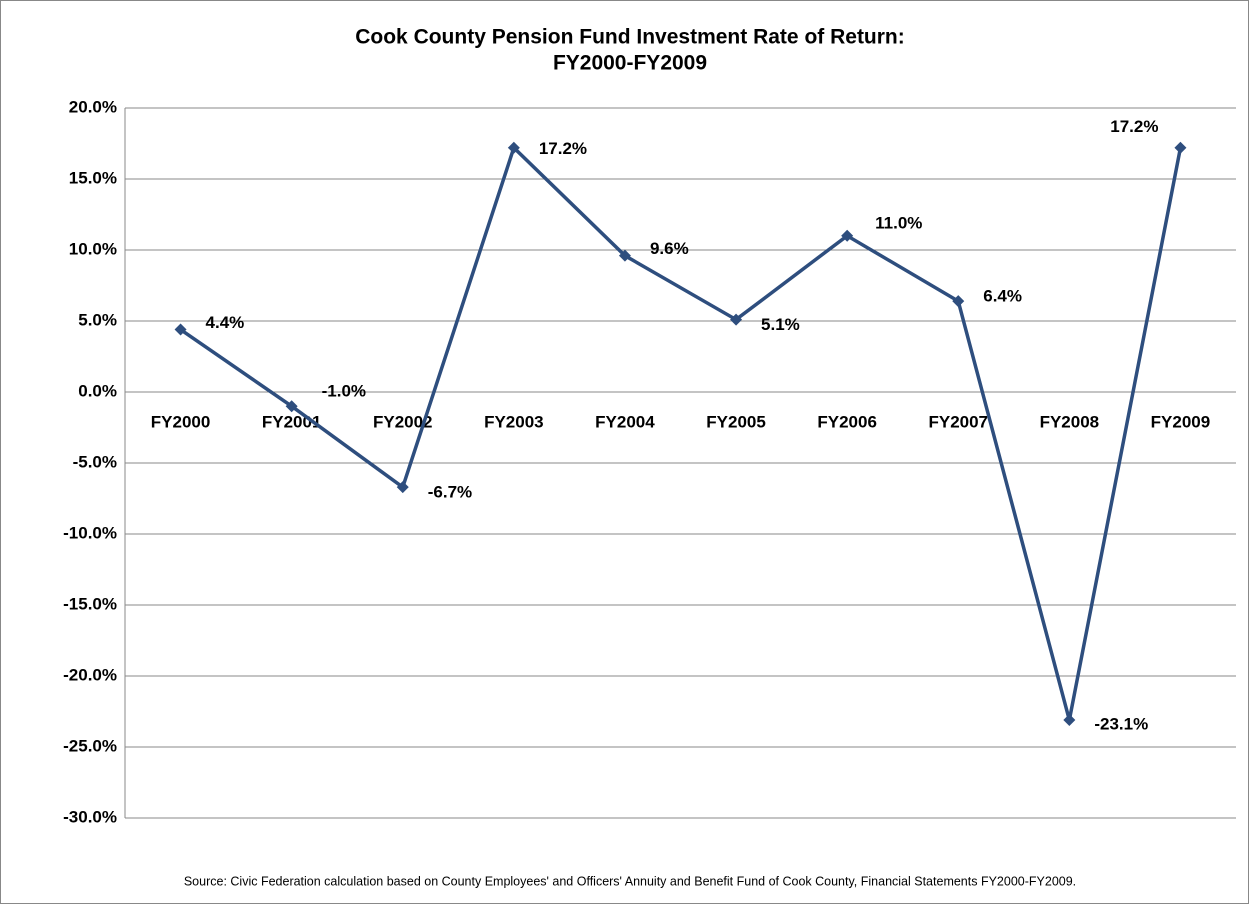  I want to click on x-tick-label: FY2009, so click(1181, 421).